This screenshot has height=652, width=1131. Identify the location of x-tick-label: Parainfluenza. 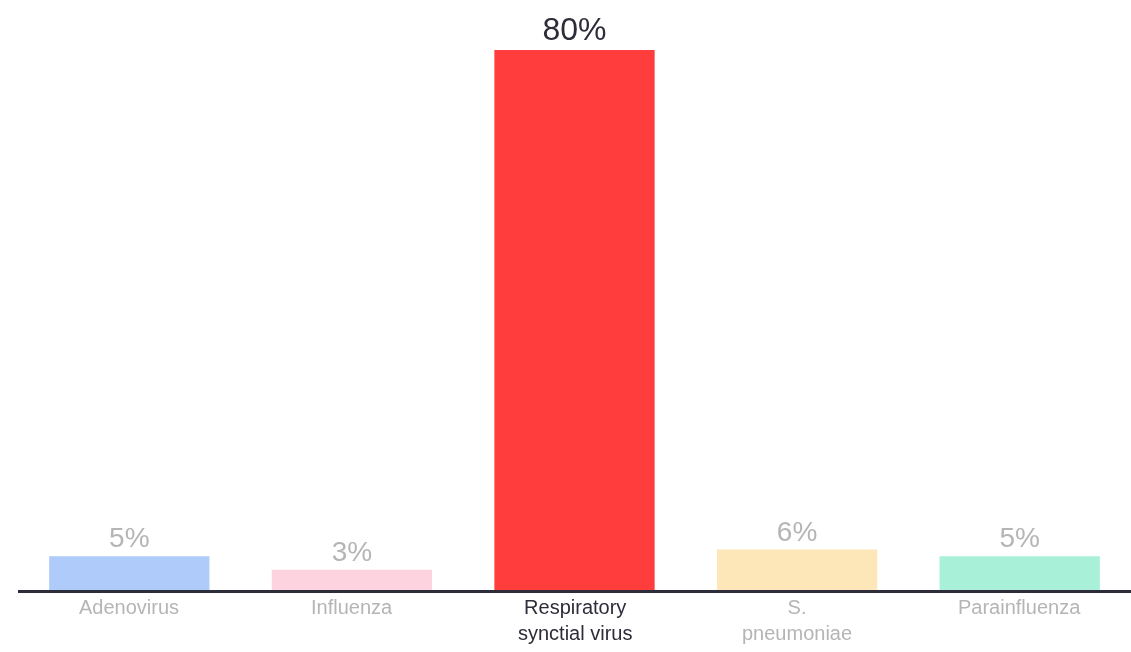
(1020, 607).